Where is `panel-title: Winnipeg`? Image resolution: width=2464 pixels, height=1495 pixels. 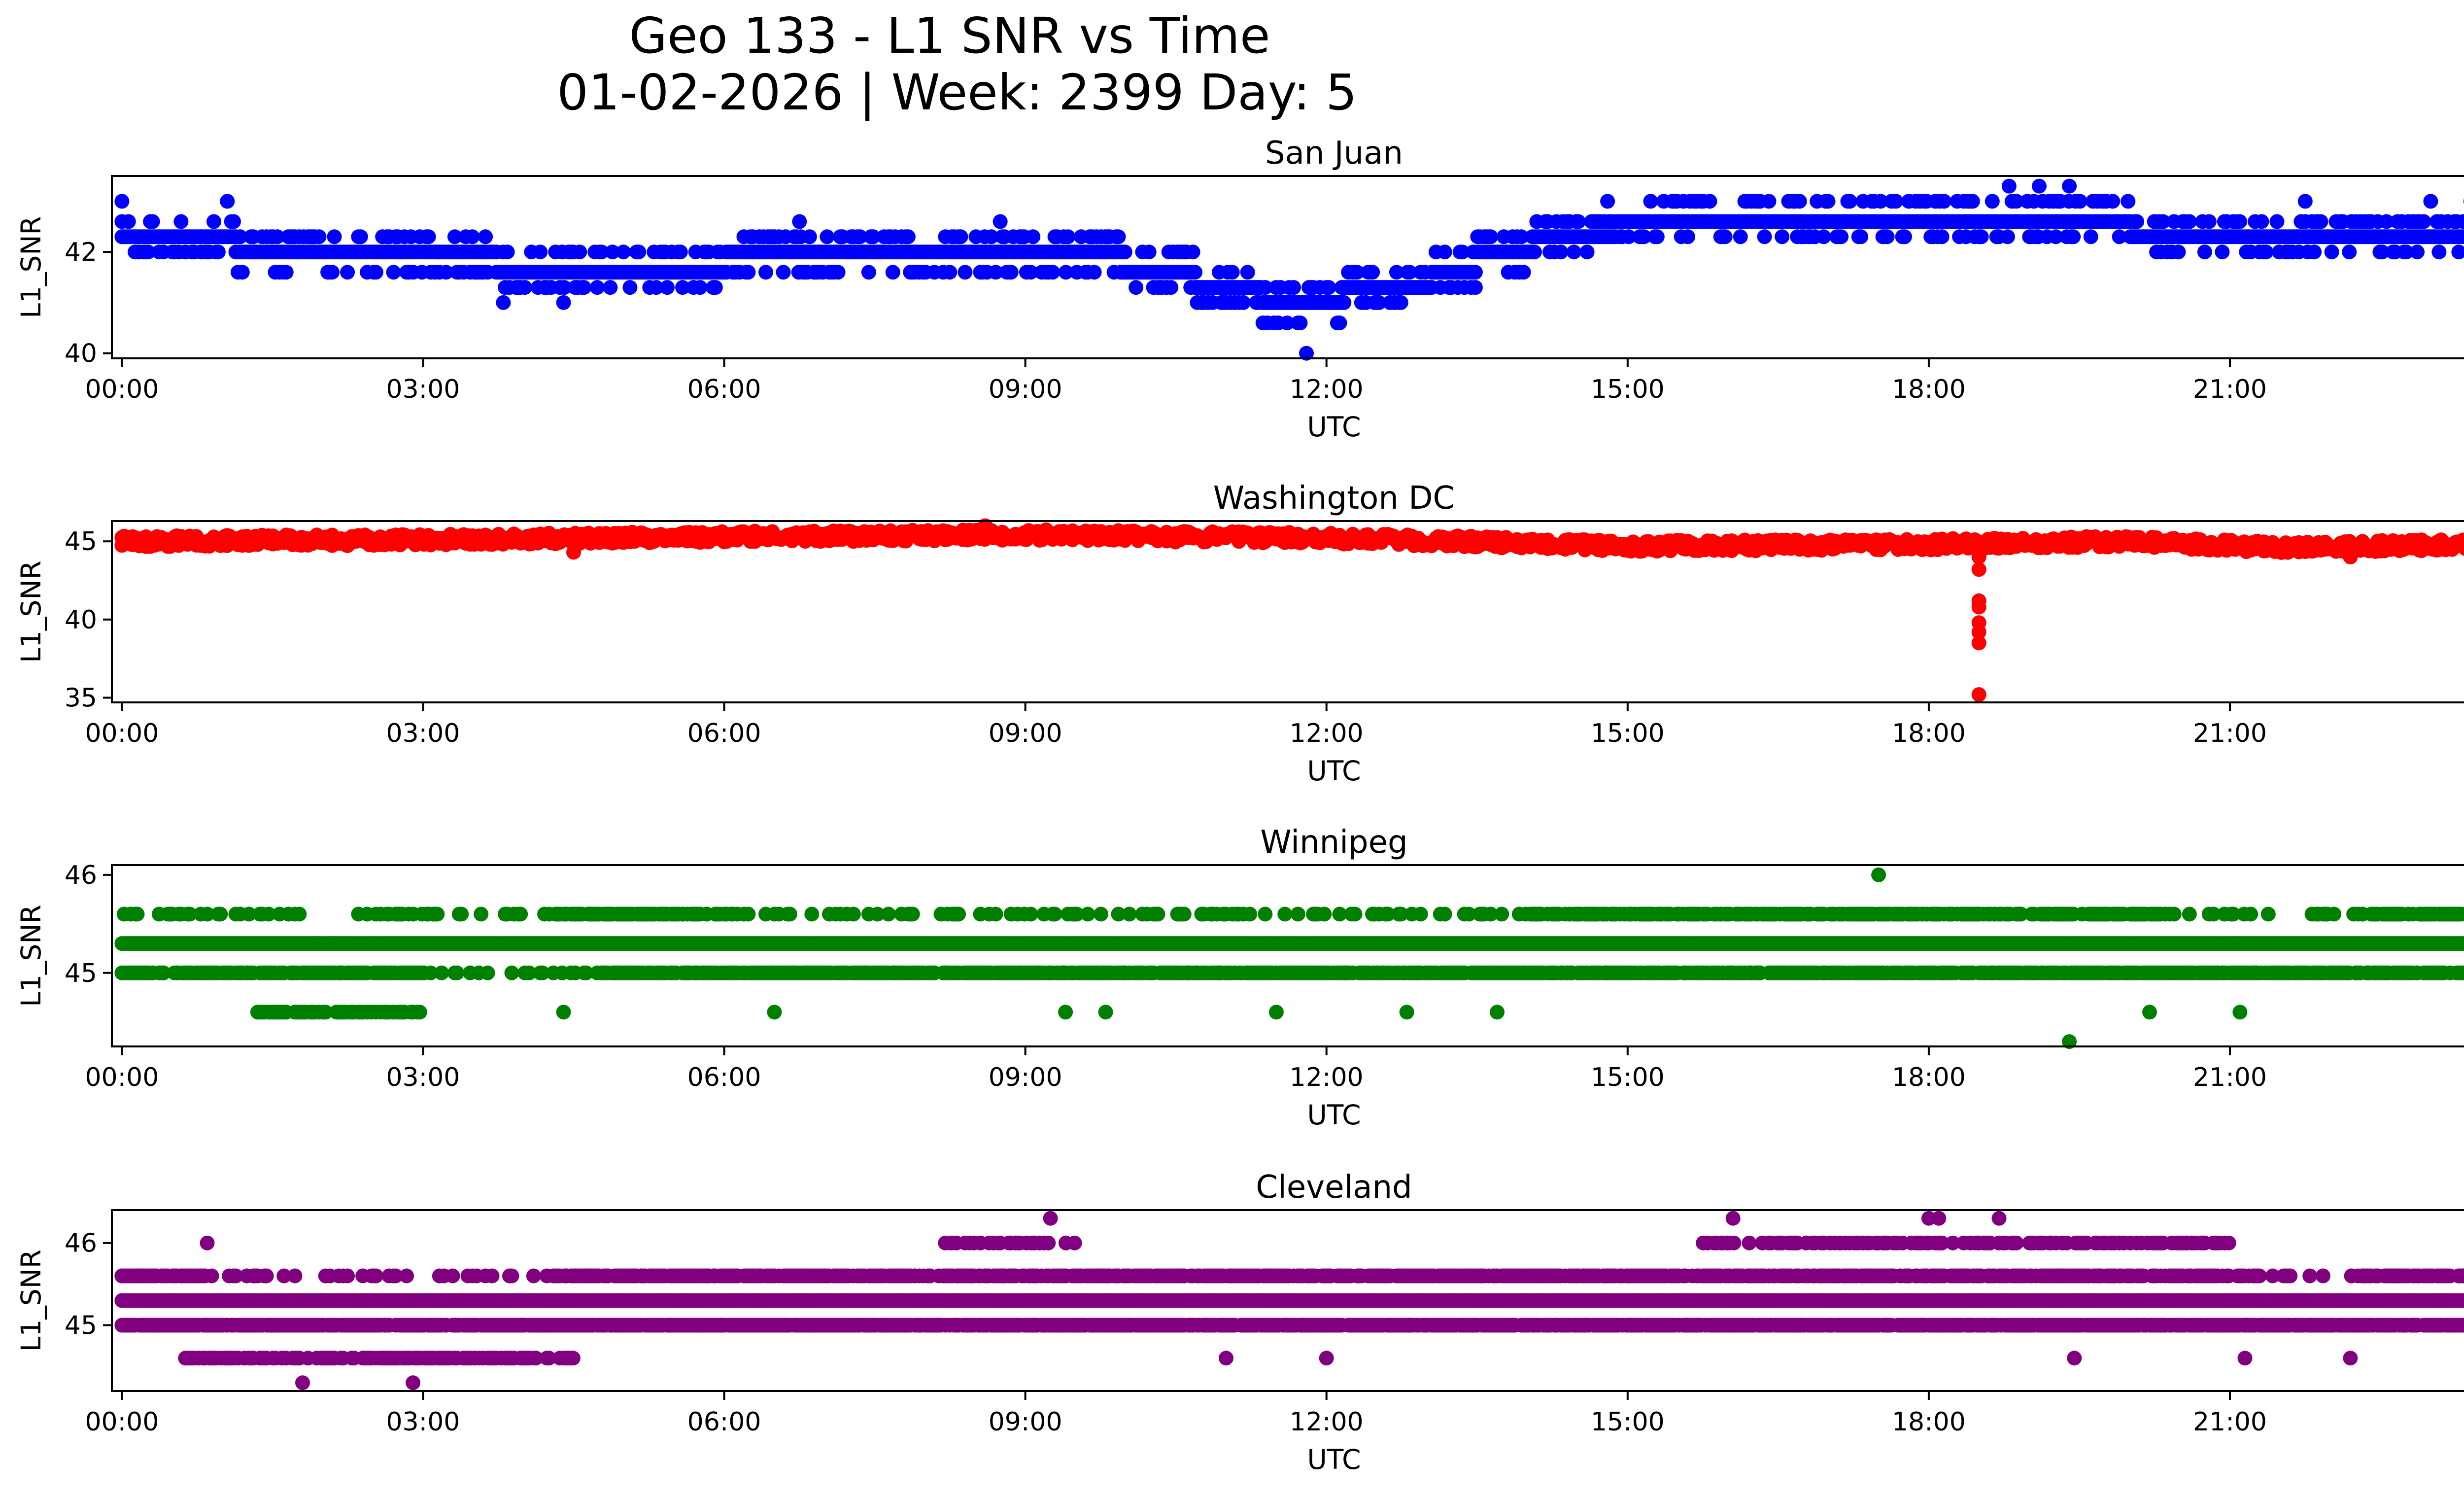
panel-title: Winnipeg is located at coordinates (1333, 842).